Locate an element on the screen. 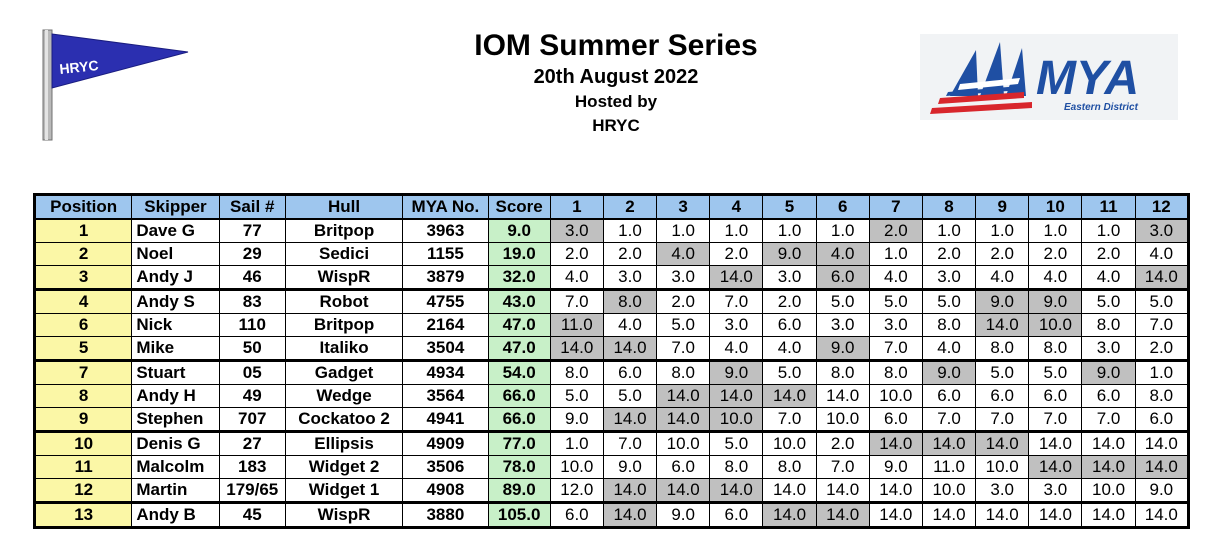  skipper-cell: Andy J is located at coordinates (175, 278).